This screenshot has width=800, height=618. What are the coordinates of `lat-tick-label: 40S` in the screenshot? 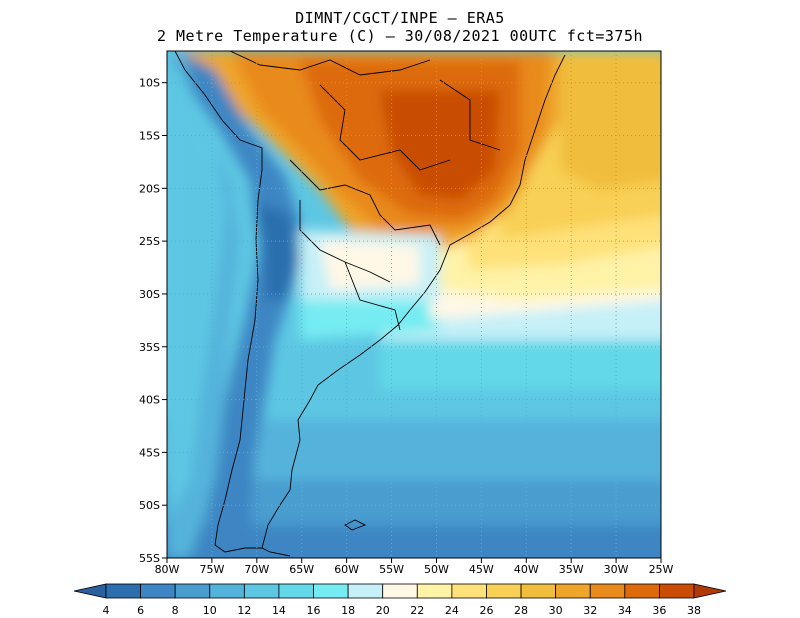 It's located at (149, 400).